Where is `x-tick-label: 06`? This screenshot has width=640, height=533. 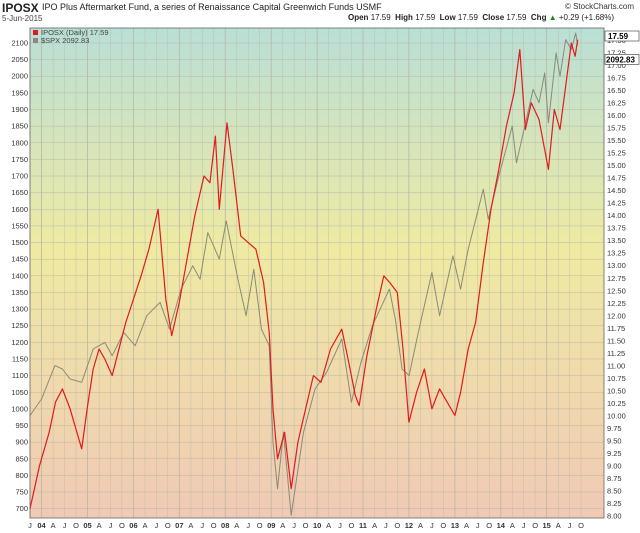 x-tick-label: 06 is located at coordinates (133, 525).